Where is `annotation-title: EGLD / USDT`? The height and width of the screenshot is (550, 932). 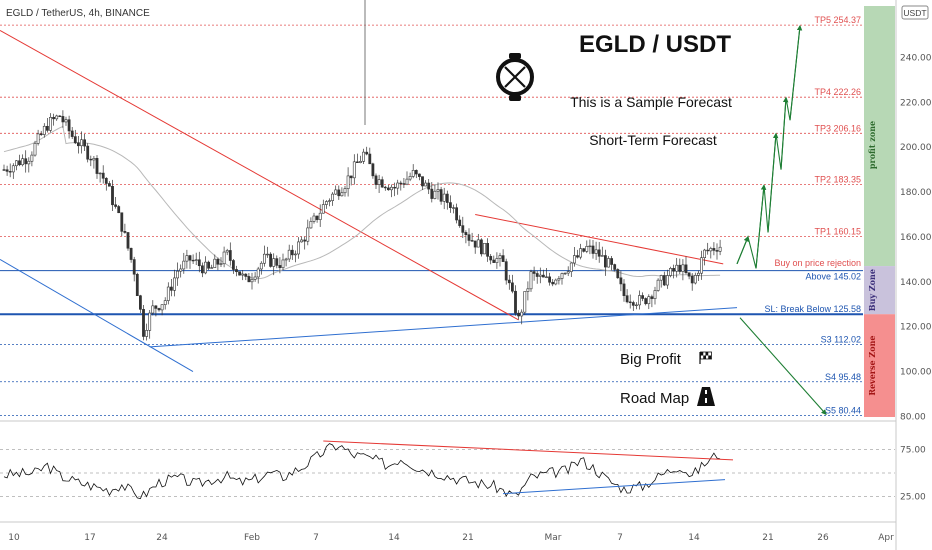
annotation-title: EGLD / USDT is located at coordinates (655, 44).